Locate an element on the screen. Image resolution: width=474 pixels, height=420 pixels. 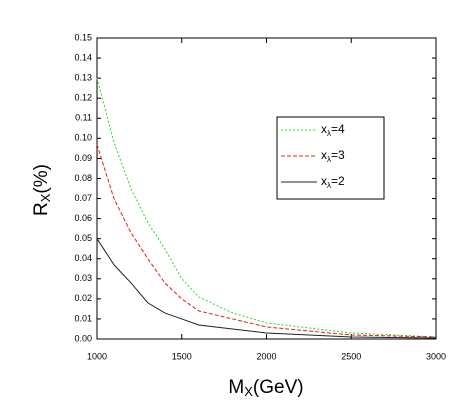
legend-box is located at coordinates (330, 158).